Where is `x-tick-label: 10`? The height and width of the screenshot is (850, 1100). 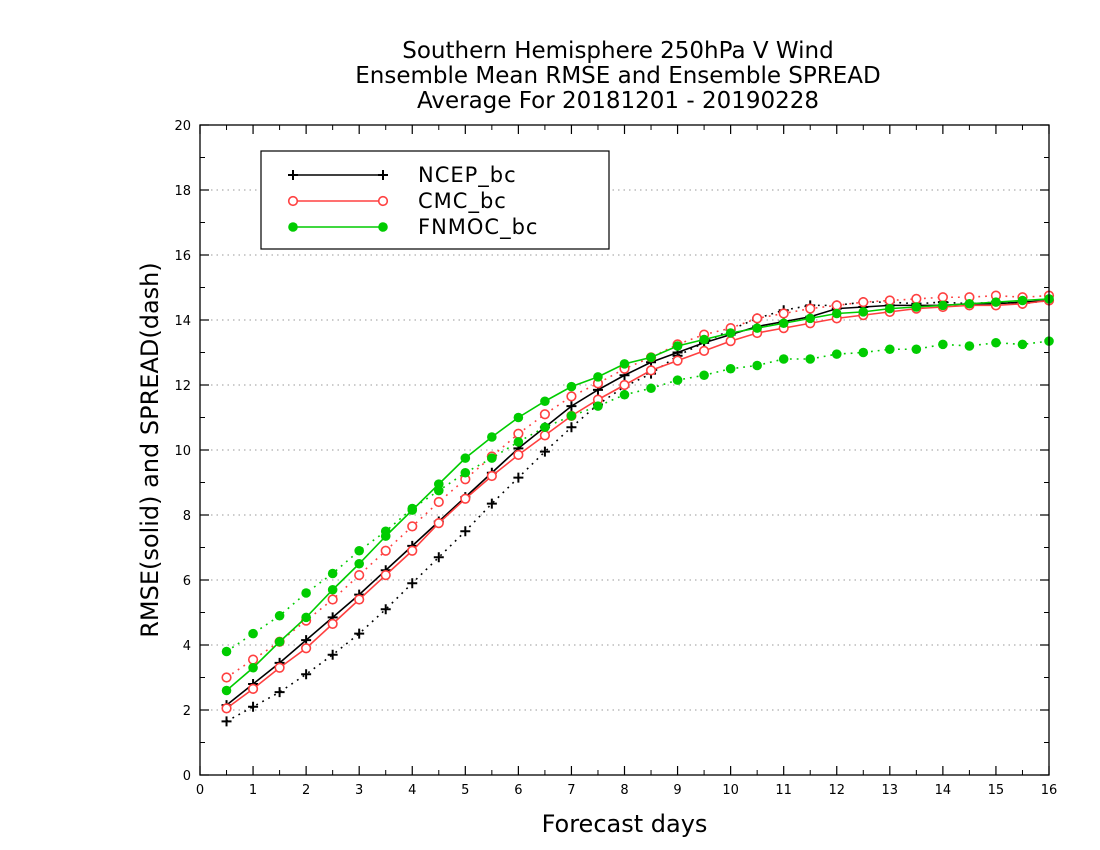
x-tick-label: 10 is located at coordinates (730, 790).